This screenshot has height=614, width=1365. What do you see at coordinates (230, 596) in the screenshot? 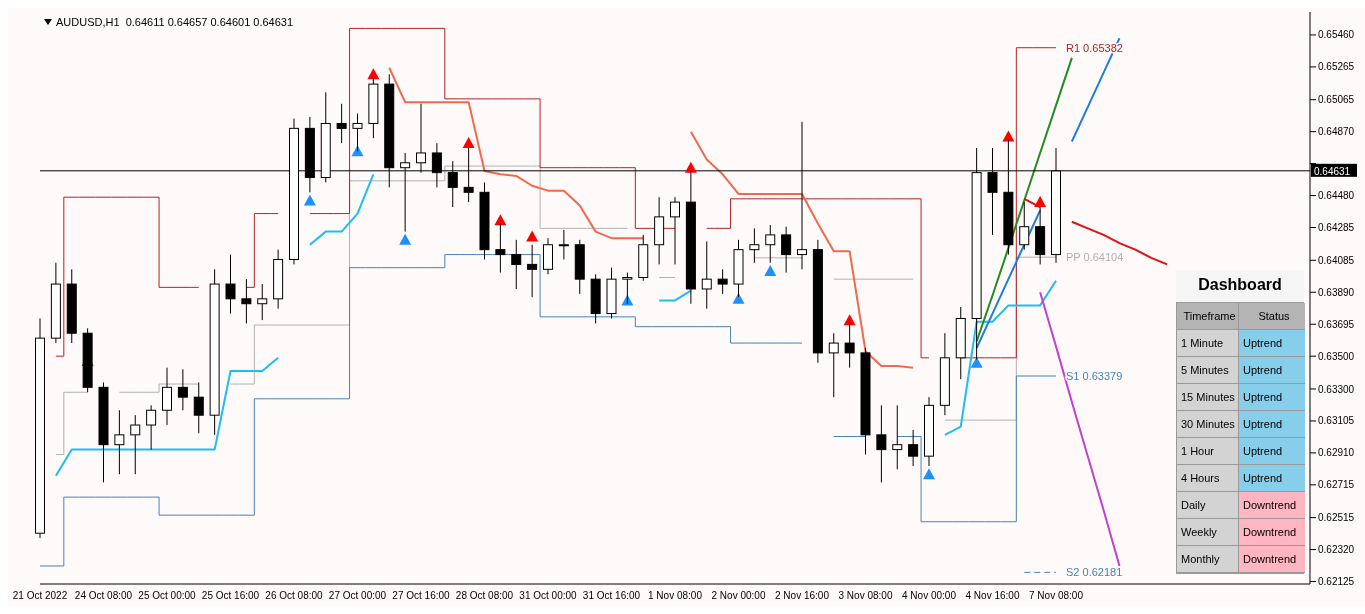
I see `x-tick-label: 25 Oct 16:00` at bounding box center [230, 596].